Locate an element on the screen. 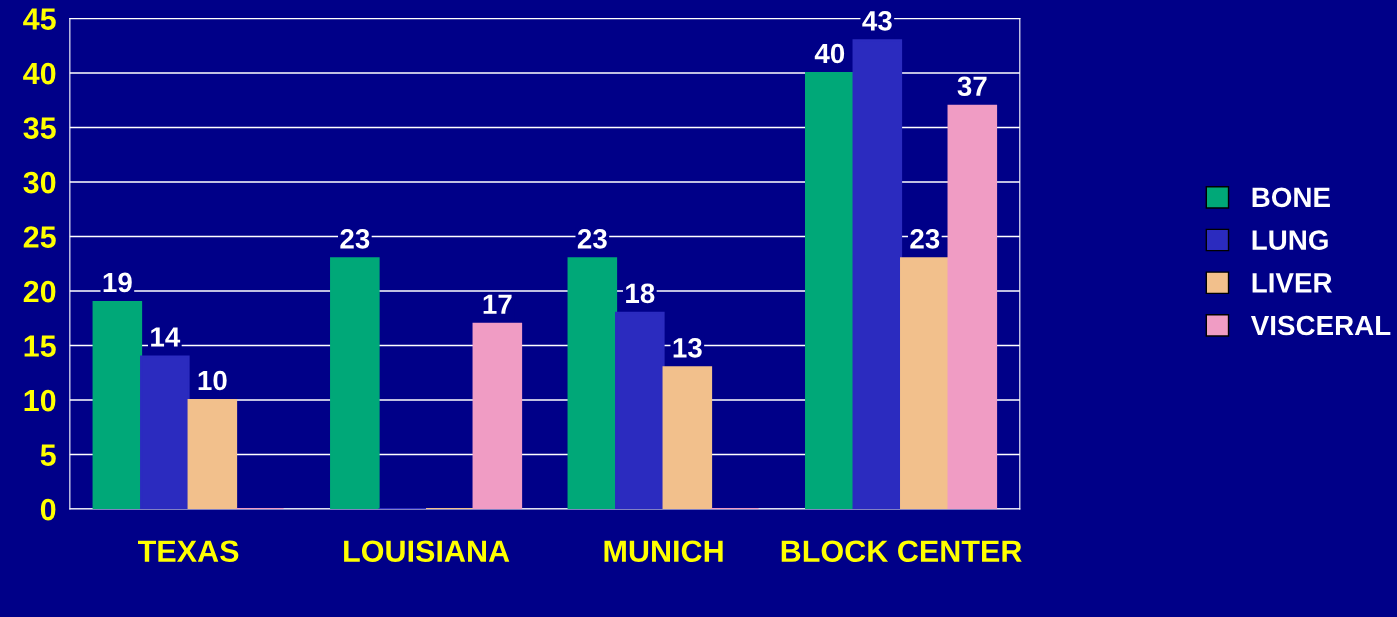 This screenshot has width=1397, height=617. y-tick-label: 40 is located at coordinates (39, 73).